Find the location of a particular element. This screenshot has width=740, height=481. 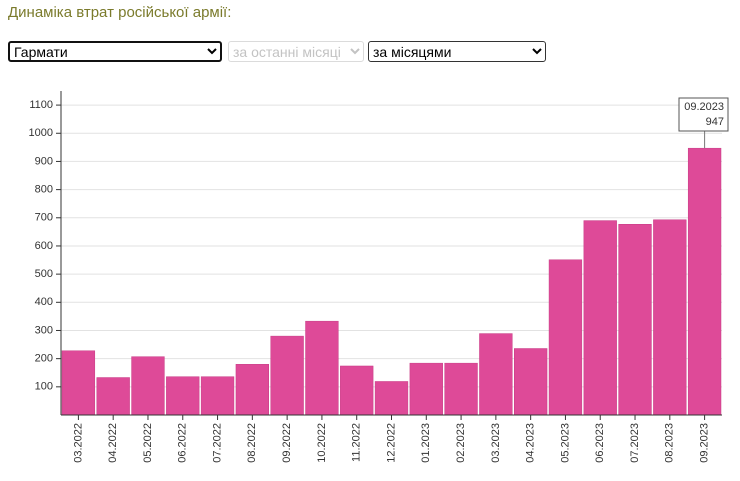

y-tick-label: 1000 is located at coordinates (41, 133).